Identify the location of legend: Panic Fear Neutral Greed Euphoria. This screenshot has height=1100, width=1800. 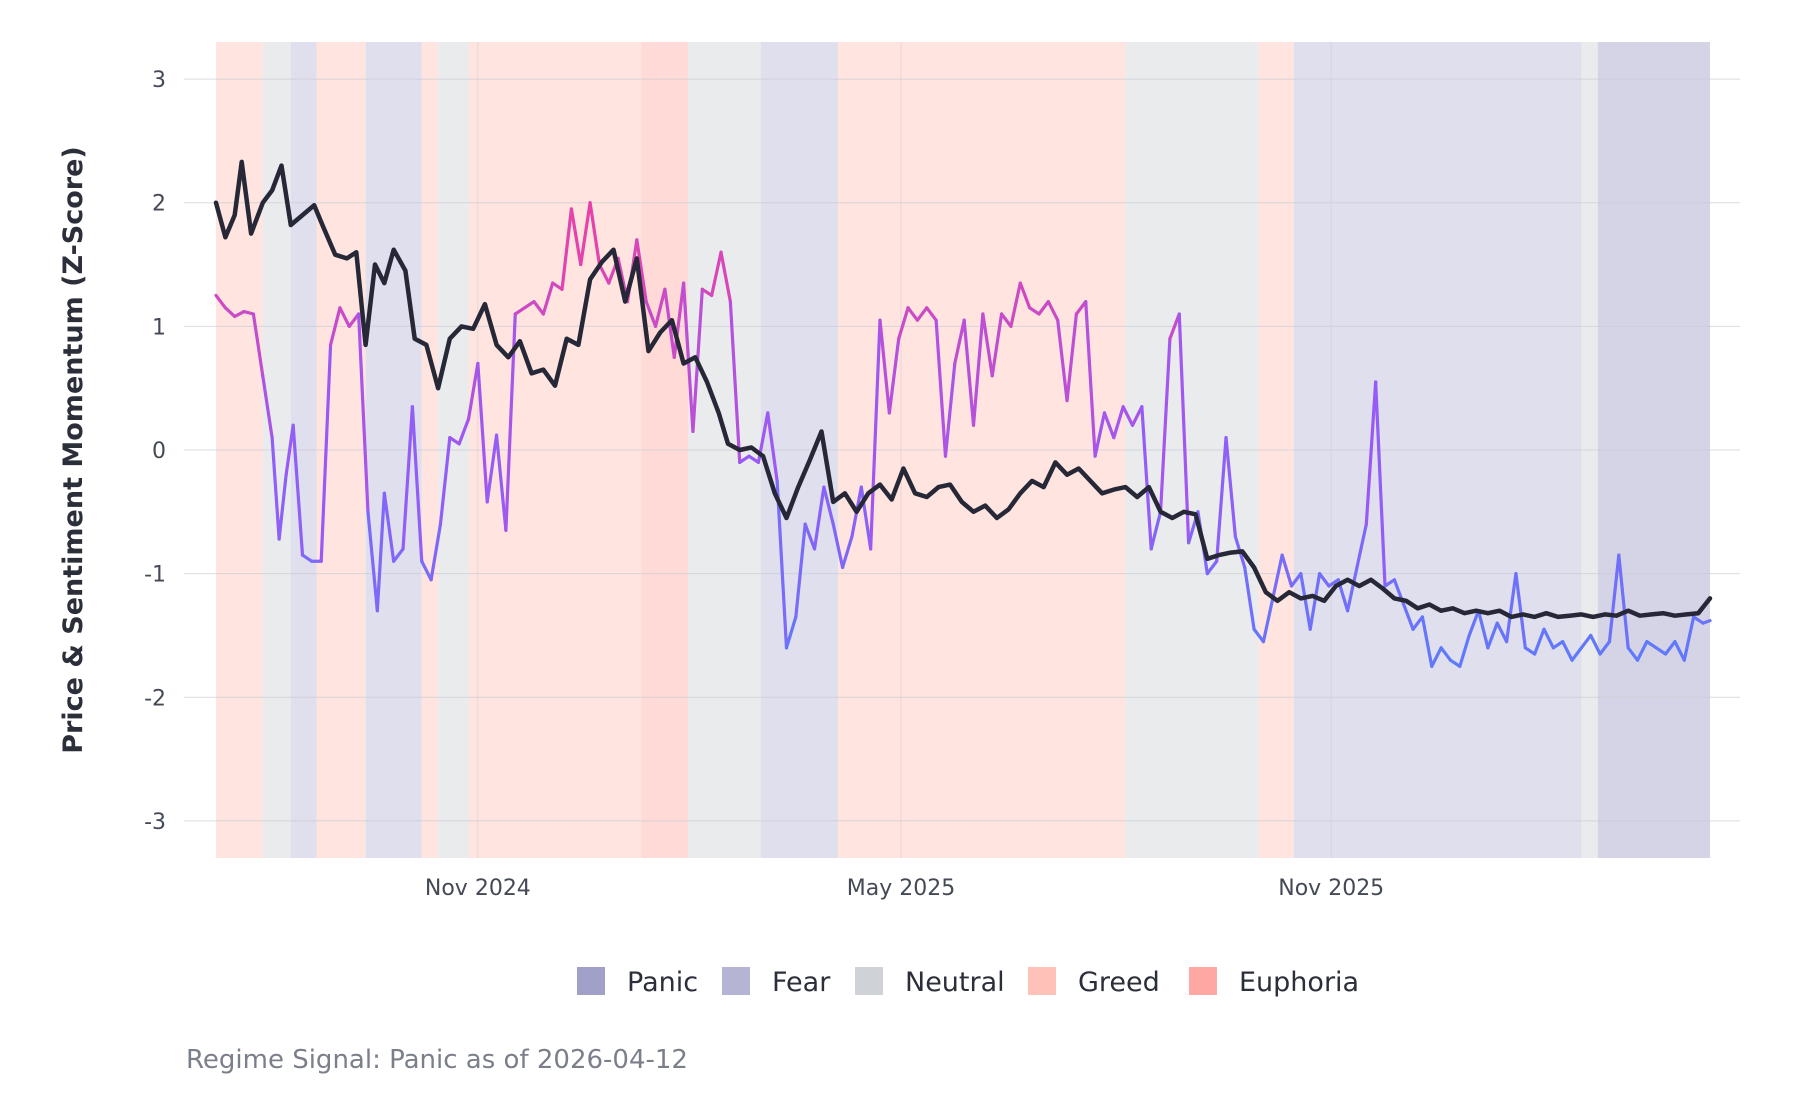
(968, 982).